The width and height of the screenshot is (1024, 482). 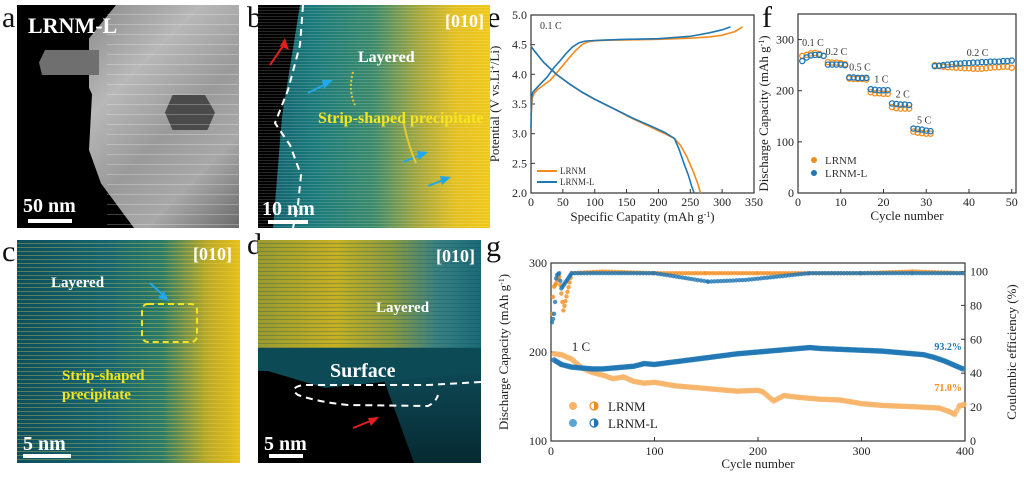 I want to click on legend-marker-efficiency-lrnm, so click(x=594, y=406).